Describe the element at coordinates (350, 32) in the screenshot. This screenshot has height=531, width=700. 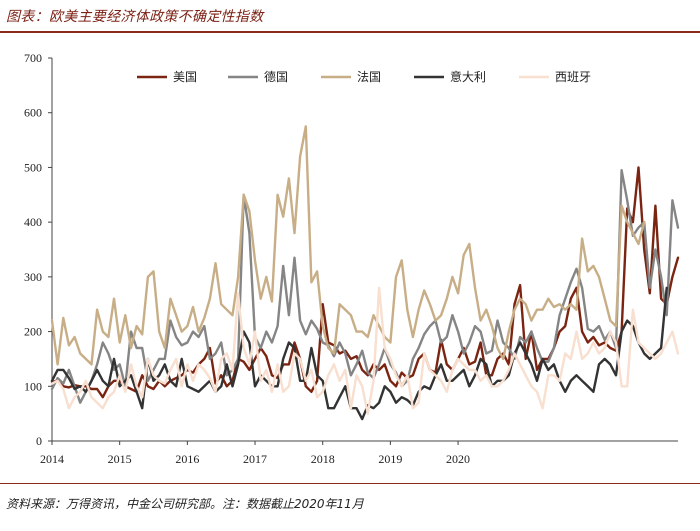
I see `top-divider` at that location.